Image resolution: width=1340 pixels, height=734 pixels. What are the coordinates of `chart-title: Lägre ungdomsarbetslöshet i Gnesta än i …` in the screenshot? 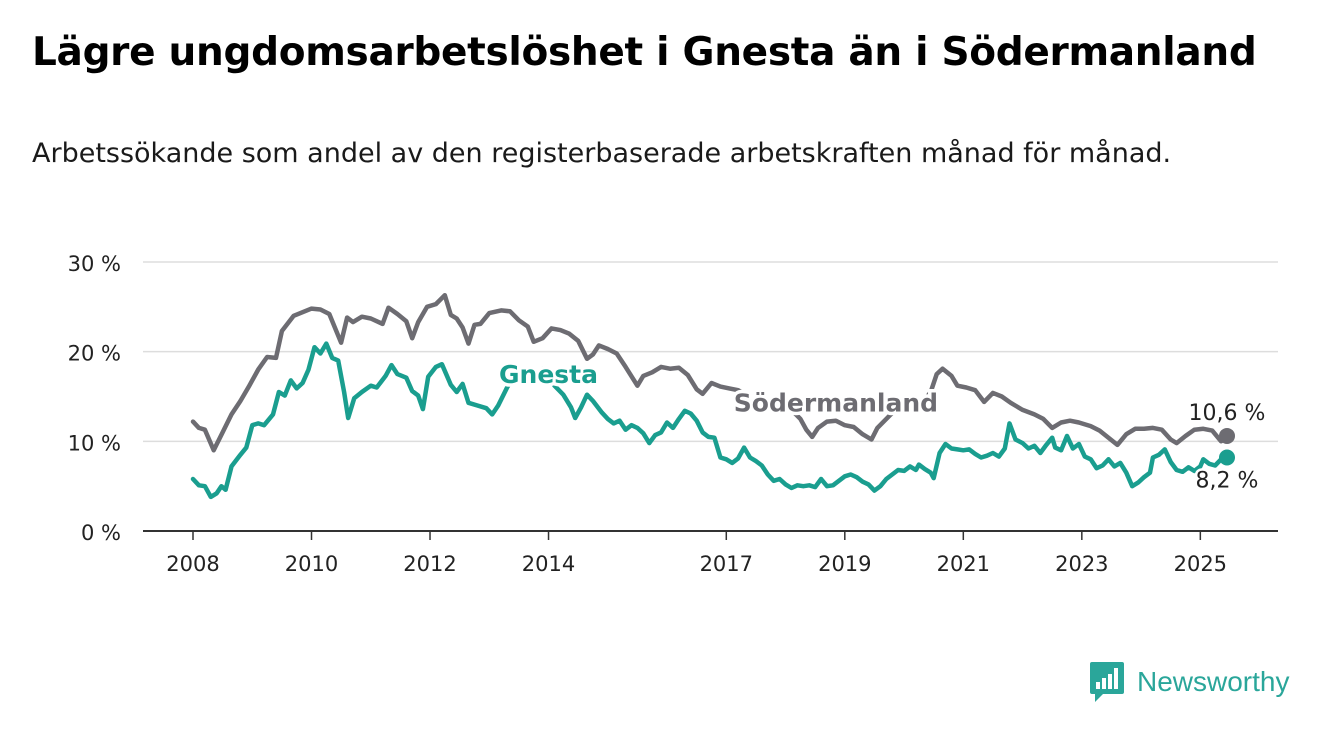 It's located at (644, 52).